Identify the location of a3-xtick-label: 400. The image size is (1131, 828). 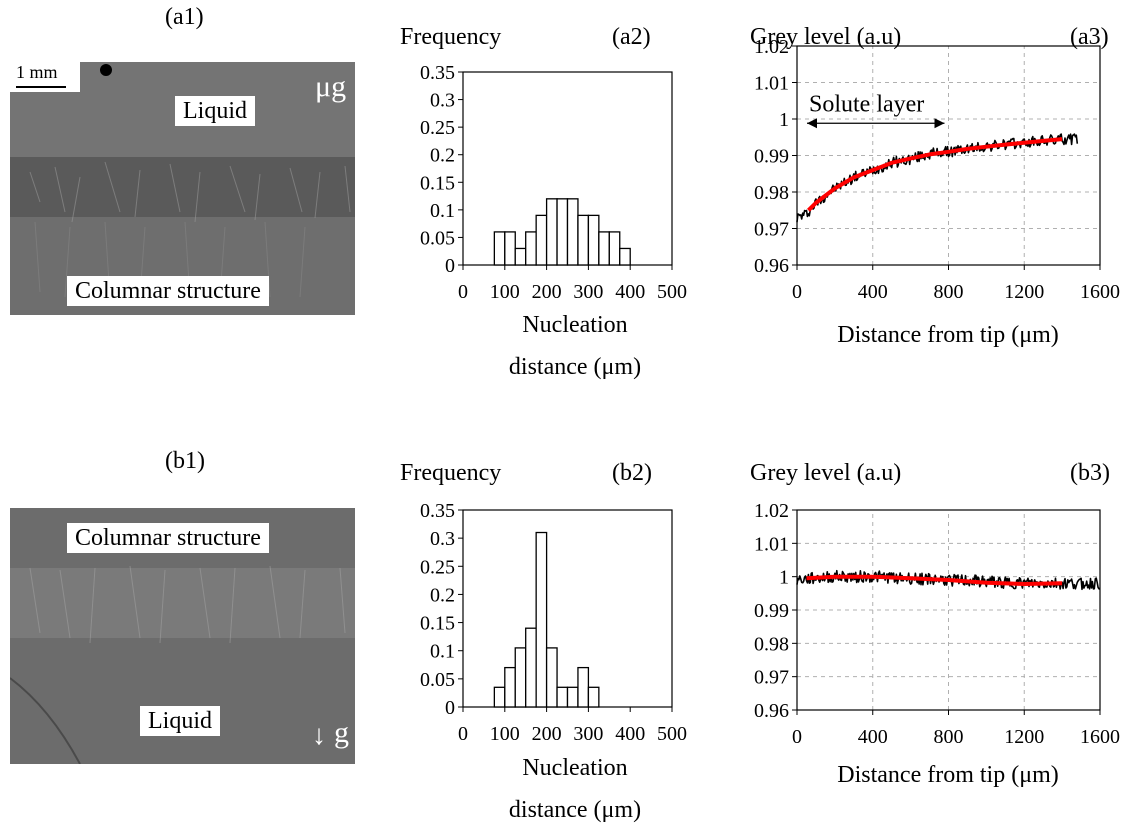
(873, 292).